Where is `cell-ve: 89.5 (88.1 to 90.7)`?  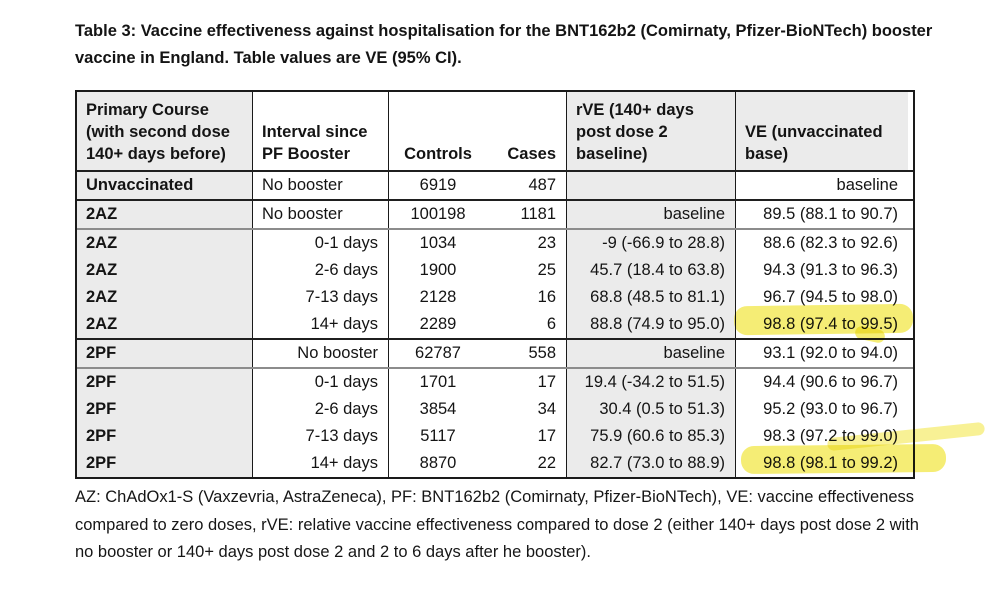 cell-ve: 89.5 (88.1 to 90.7) is located at coordinates (821, 214).